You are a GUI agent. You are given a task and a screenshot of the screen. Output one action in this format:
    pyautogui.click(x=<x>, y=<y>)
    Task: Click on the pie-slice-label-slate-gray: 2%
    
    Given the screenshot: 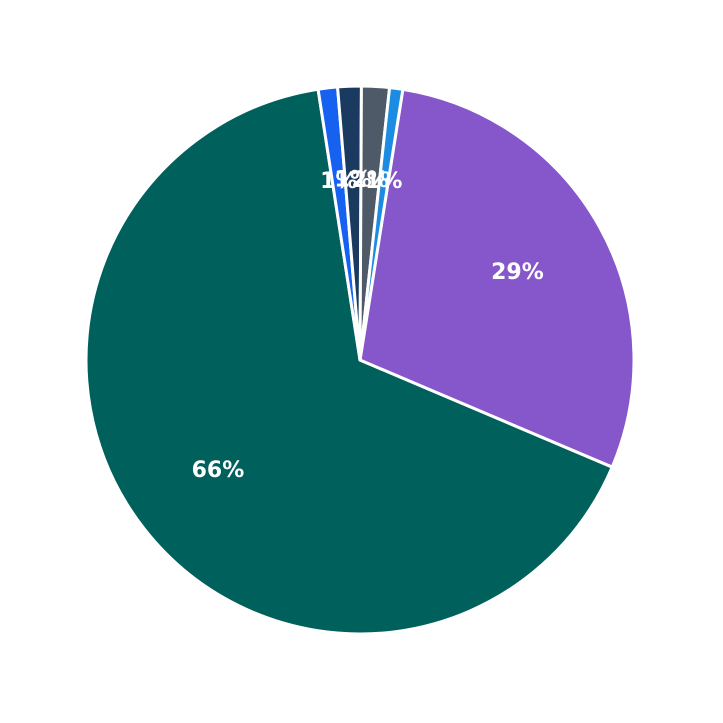 What is the action you would take?
    pyautogui.click(x=370, y=180)
    